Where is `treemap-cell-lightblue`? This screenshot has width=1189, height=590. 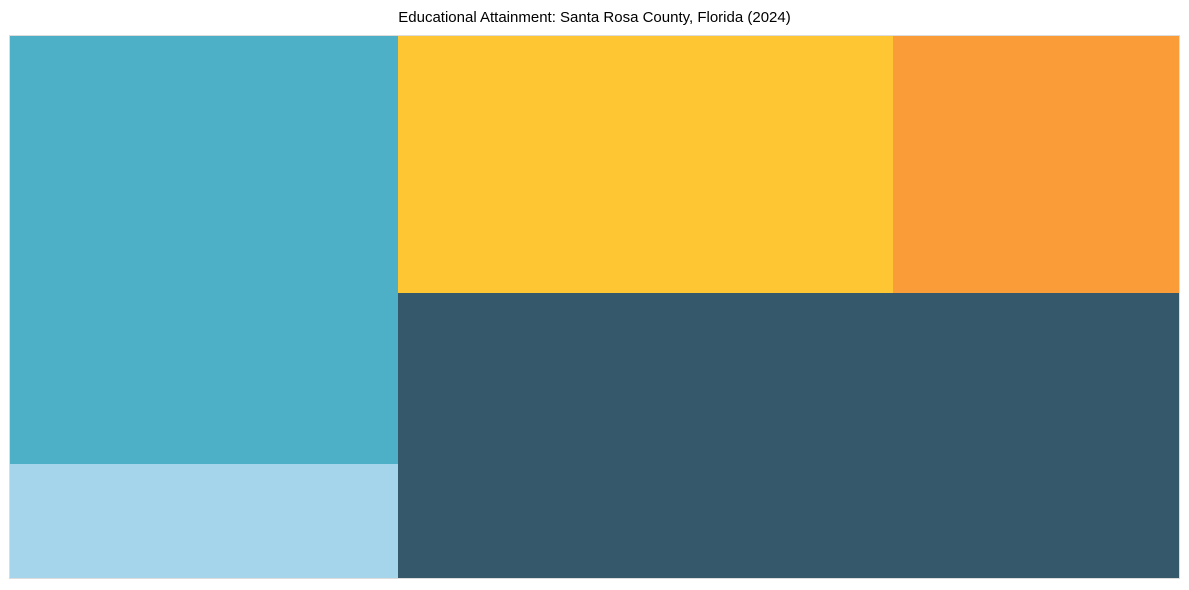
treemap-cell-lightblue is located at coordinates (204, 521).